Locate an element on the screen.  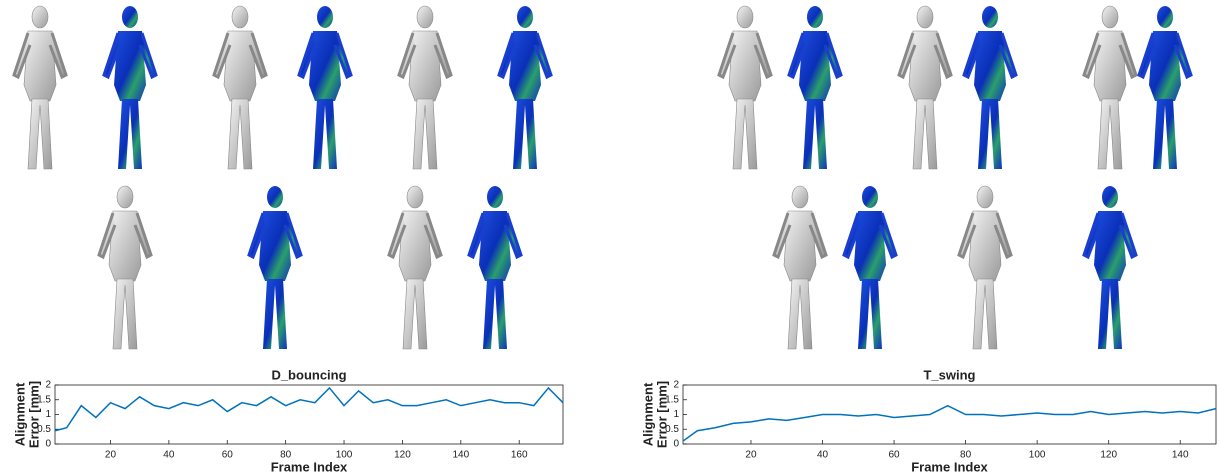
chart-title: D_bouncing is located at coordinates (308, 374).